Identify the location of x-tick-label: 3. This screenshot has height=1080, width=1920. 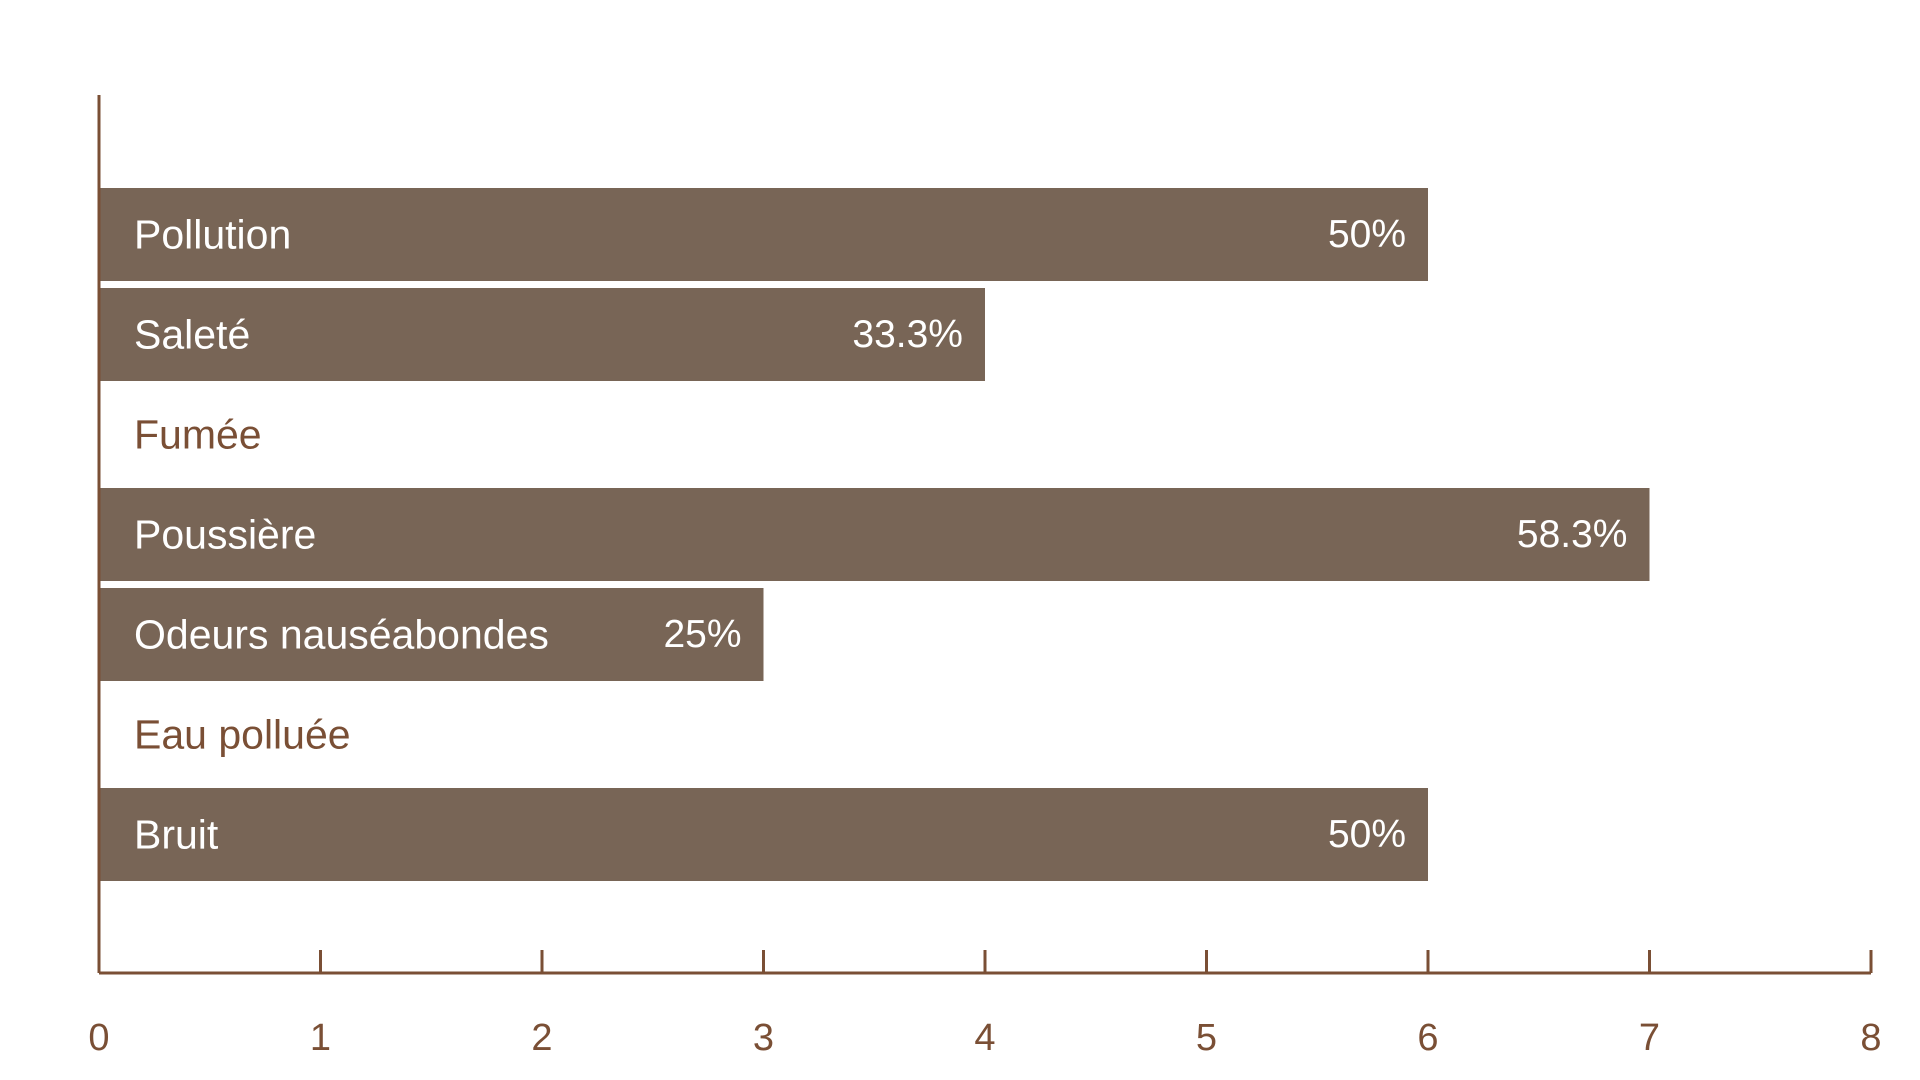
(763, 1038).